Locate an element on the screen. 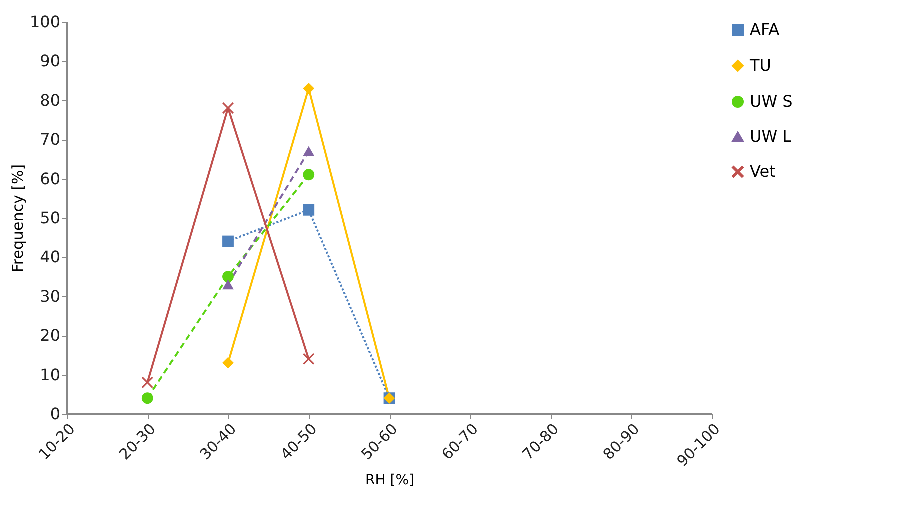 The width and height of the screenshot is (901, 513). y-tick-label: 40 is located at coordinates (50, 257).